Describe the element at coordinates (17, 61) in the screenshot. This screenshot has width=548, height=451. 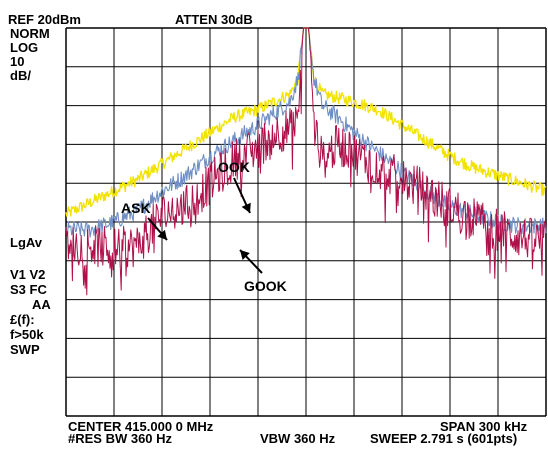
I see `scale-value-label: 10` at that location.